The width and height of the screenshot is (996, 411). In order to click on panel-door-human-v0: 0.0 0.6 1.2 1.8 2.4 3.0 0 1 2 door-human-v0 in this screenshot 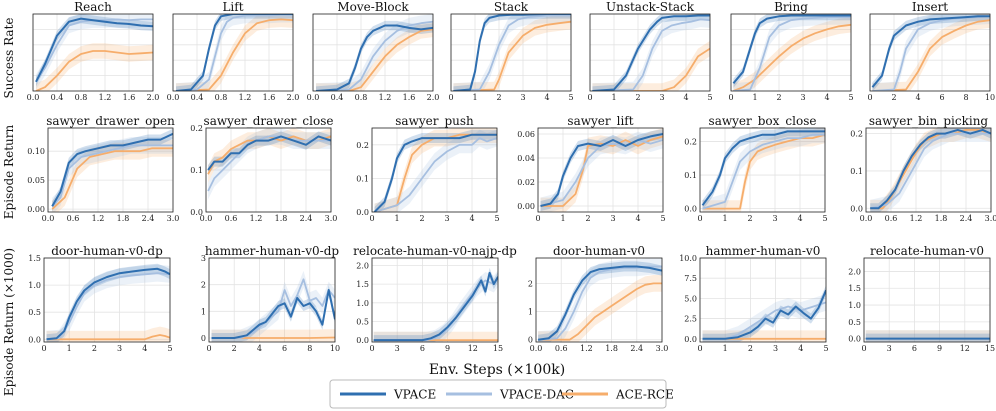, I will do `click(598, 298)`.